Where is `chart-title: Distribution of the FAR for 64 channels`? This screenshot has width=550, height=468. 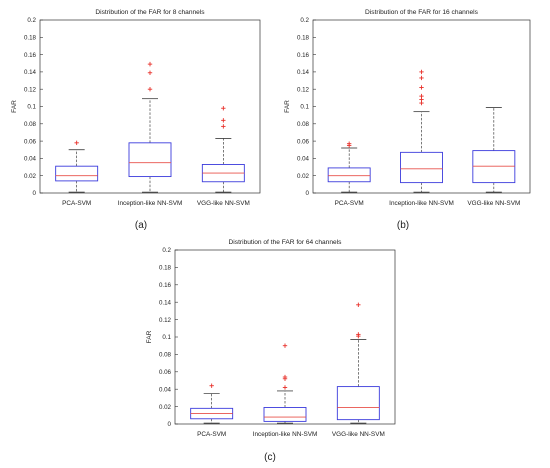 chart-title: Distribution of the FAR for 64 channels is located at coordinates (286, 242).